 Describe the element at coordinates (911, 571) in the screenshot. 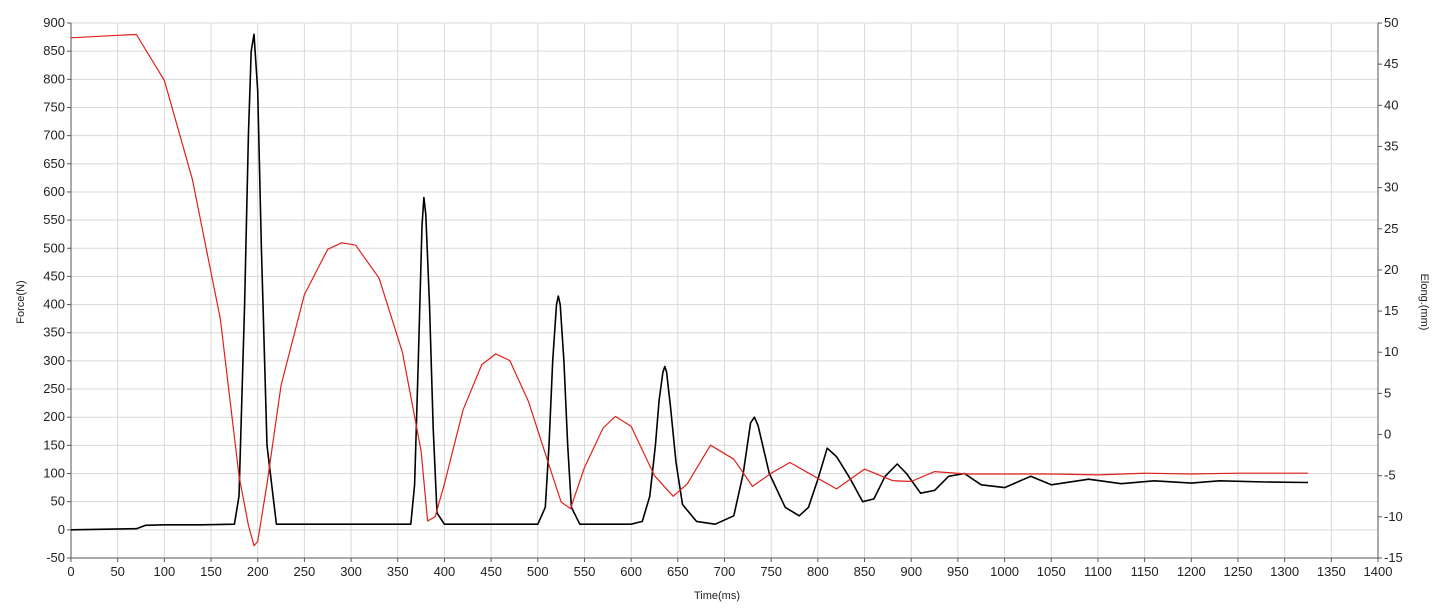

I see `x-tick-label: 900` at that location.